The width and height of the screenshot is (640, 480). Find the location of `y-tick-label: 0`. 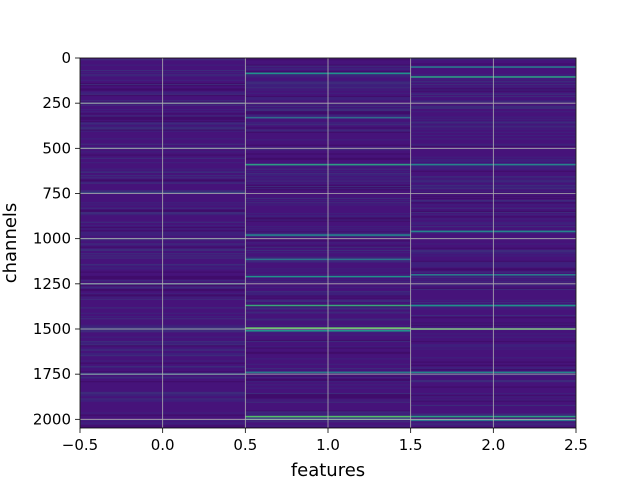

y-tick-label: 0 is located at coordinates (66, 58).